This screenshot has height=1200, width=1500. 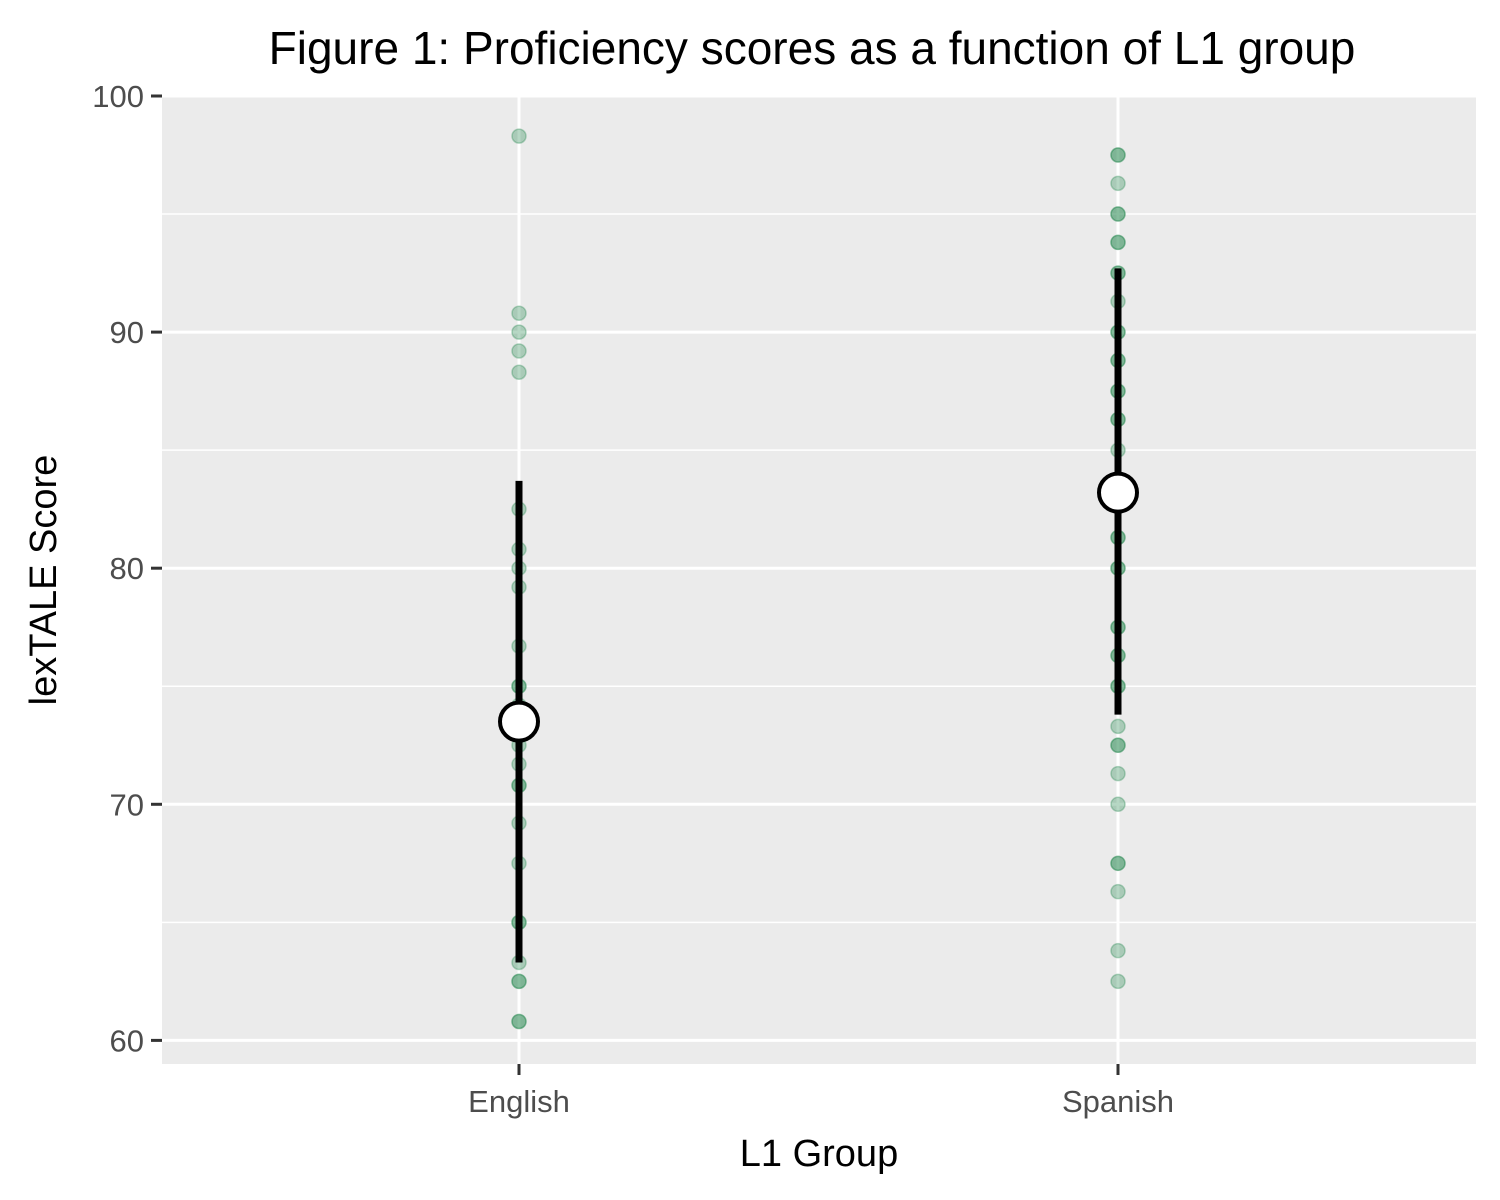 What do you see at coordinates (127, 804) in the screenshot?
I see `y-tick-label: 70` at bounding box center [127, 804].